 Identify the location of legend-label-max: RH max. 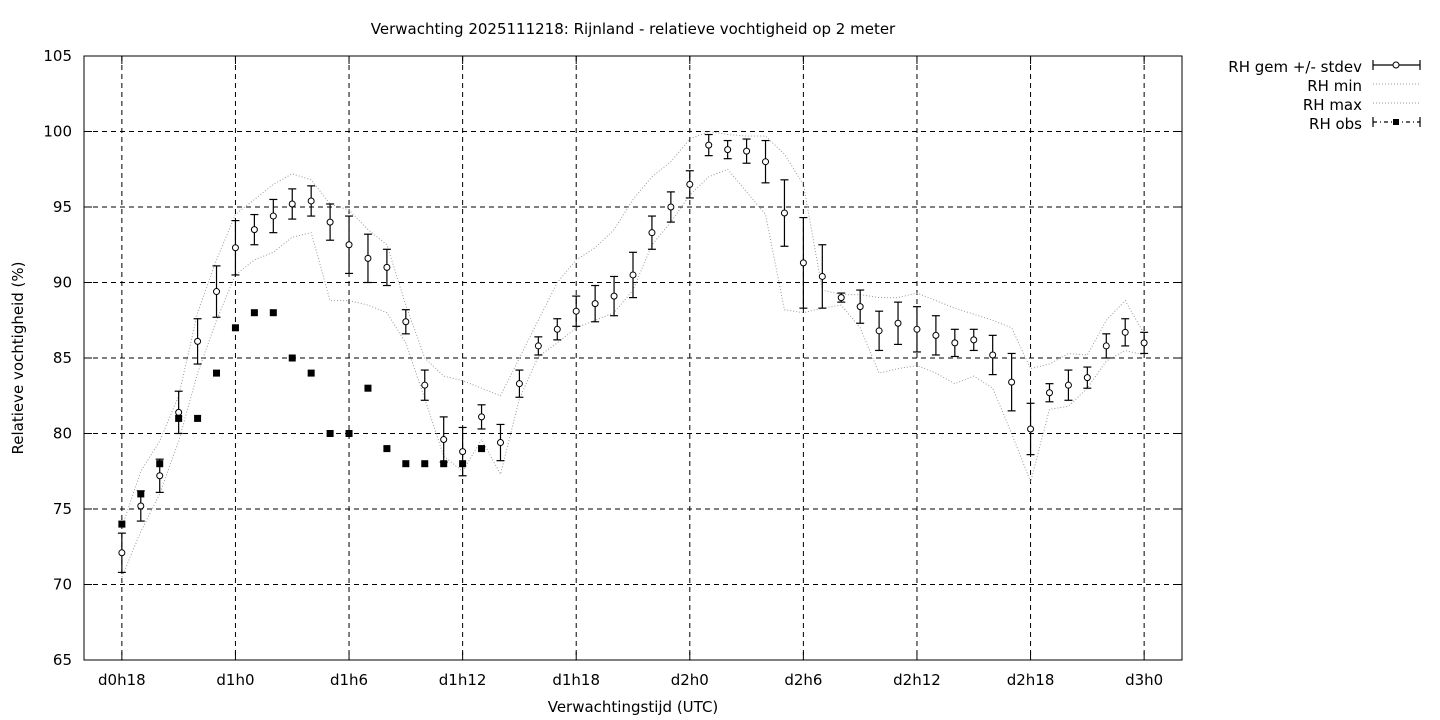
(1332, 105).